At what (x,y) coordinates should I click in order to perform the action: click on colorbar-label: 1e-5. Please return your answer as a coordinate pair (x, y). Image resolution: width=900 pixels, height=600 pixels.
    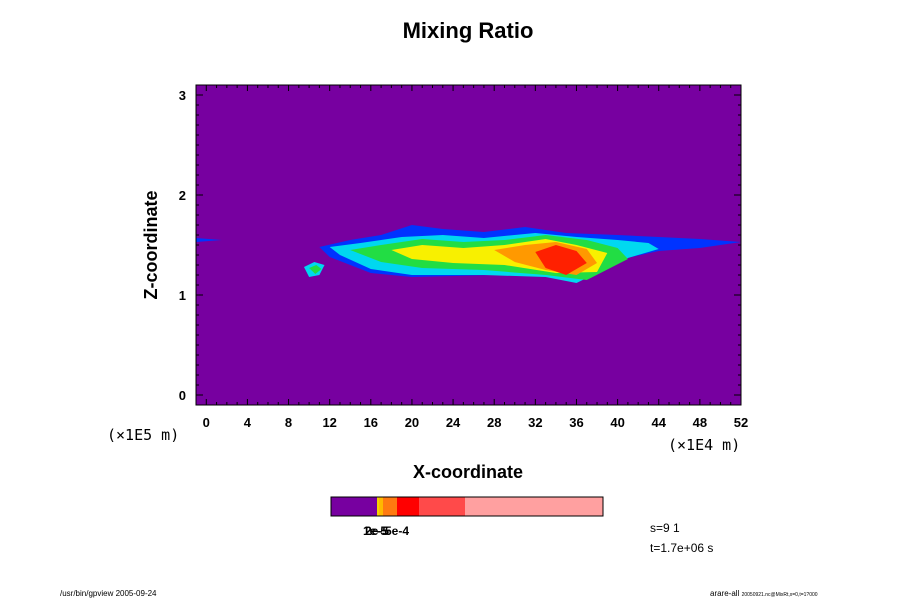
    Looking at the image, I should click on (375, 531).